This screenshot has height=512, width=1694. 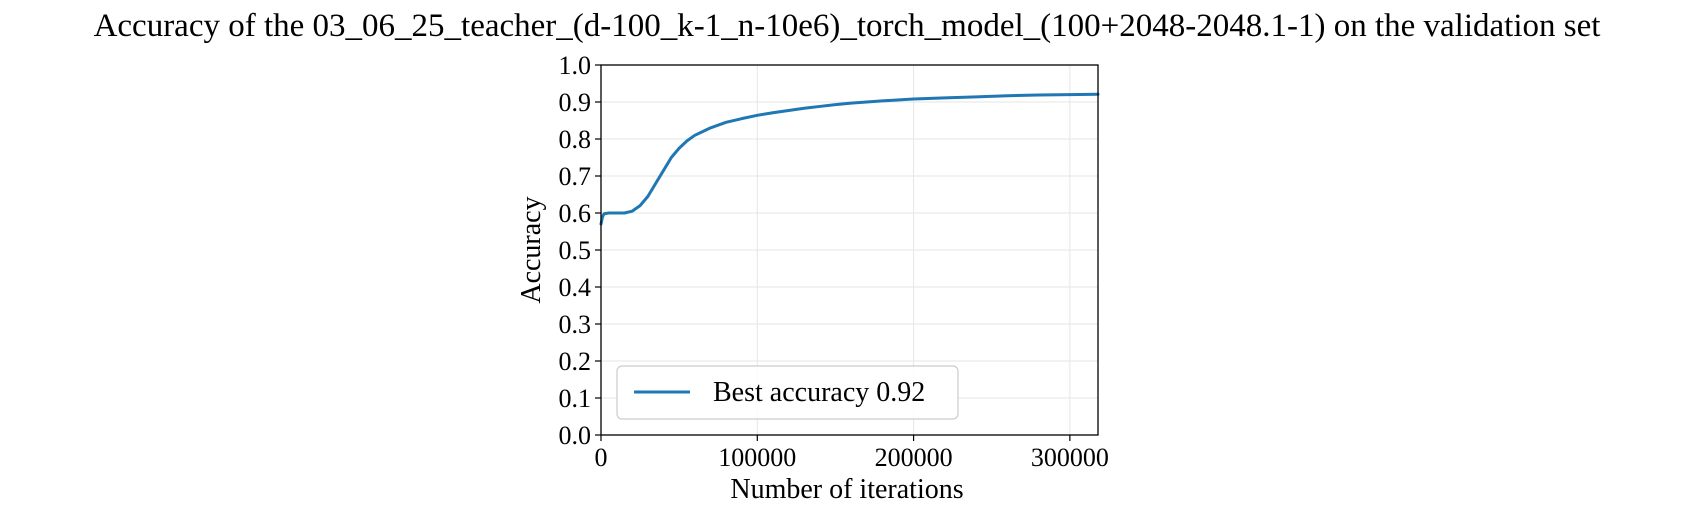 I want to click on y-axis-ticks: 0.0 0.1 0.2 0.3 0.4 0.5 0.6 0.7 0.8 0.9 1.0, so click(x=580, y=250).